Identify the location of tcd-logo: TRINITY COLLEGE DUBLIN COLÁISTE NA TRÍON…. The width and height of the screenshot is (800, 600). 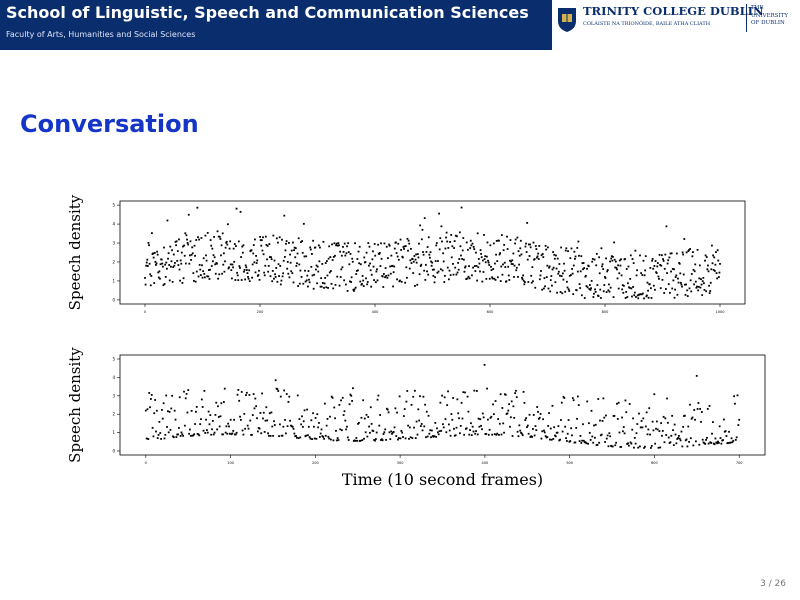
(676, 25).